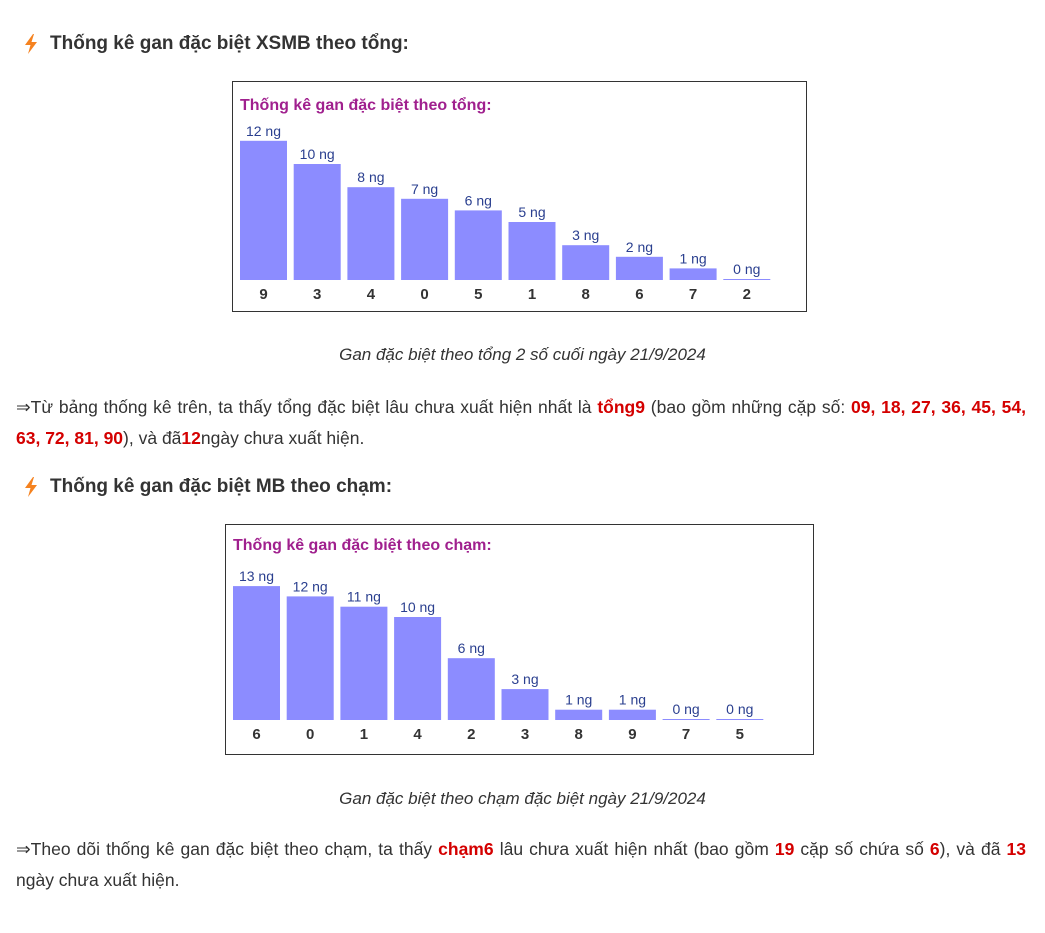 The width and height of the screenshot is (1045, 933). I want to click on bar-value-label: 13 ng, so click(256, 576).